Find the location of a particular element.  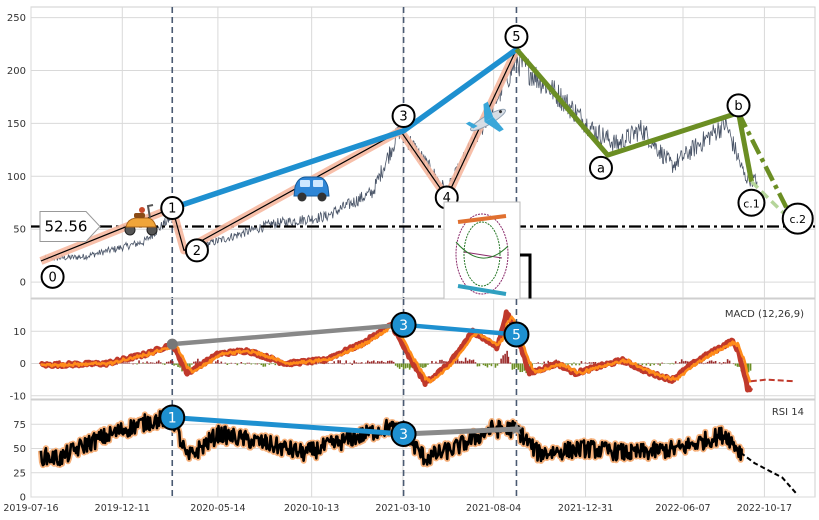

rsi-star-marker is located at coordinates (516, 428).